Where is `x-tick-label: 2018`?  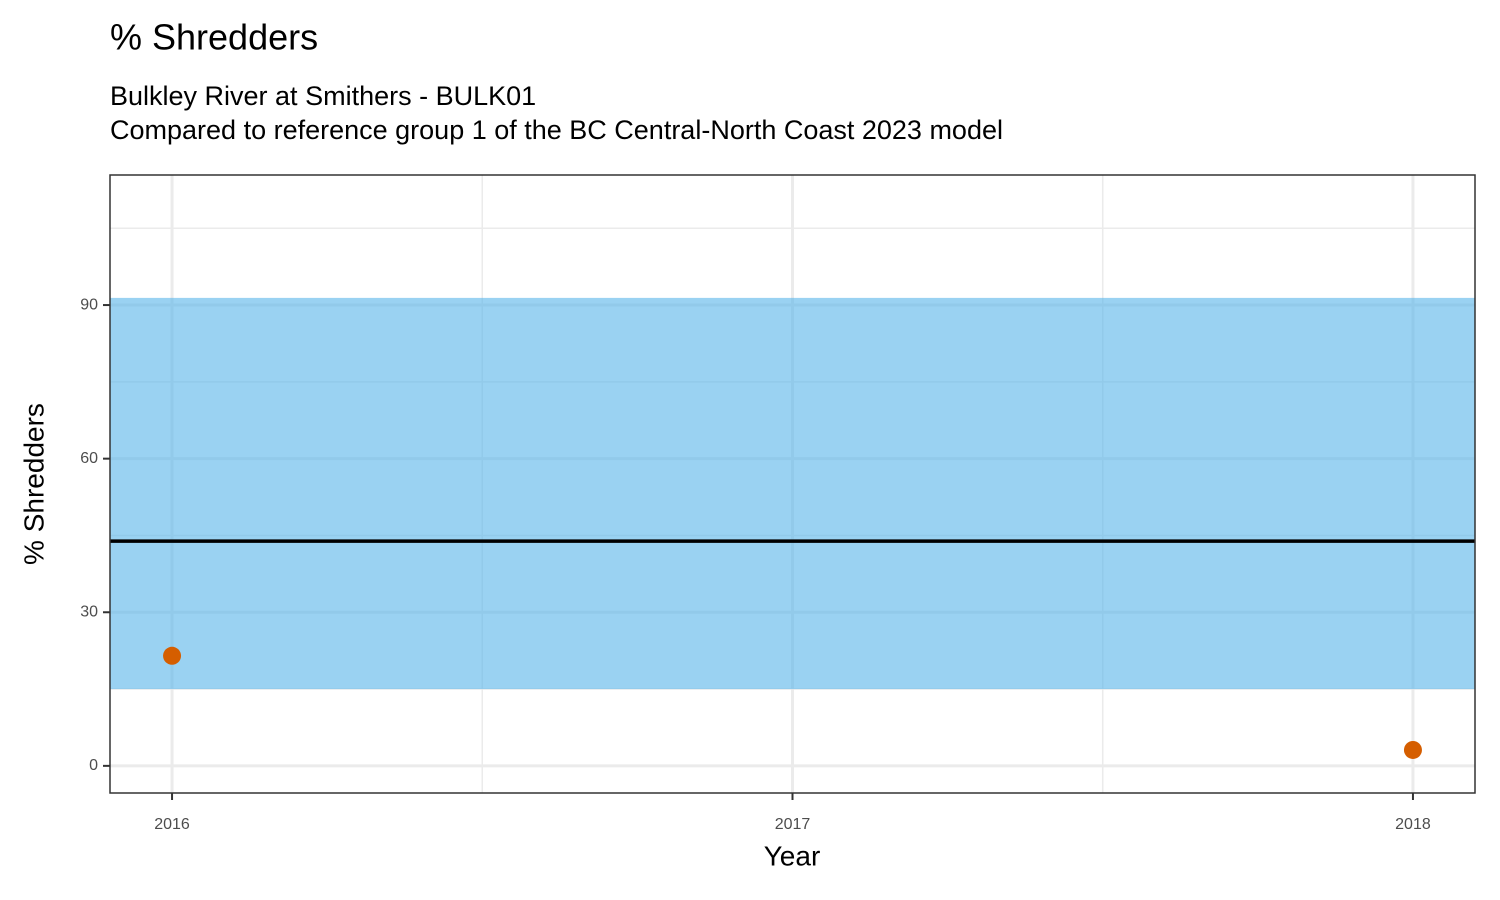 x-tick-label: 2018 is located at coordinates (1413, 824).